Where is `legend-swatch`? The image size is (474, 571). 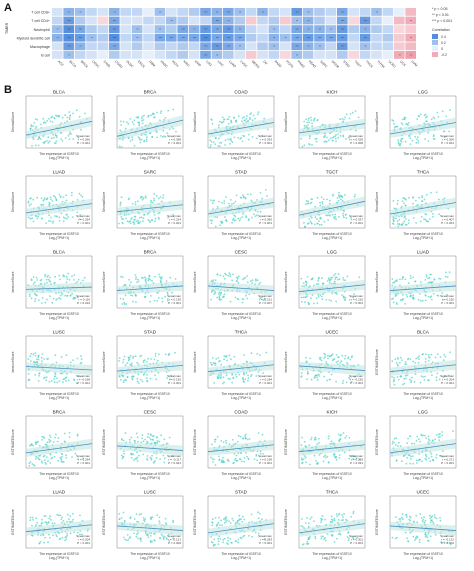 legend-swatch is located at coordinates (435, 48).